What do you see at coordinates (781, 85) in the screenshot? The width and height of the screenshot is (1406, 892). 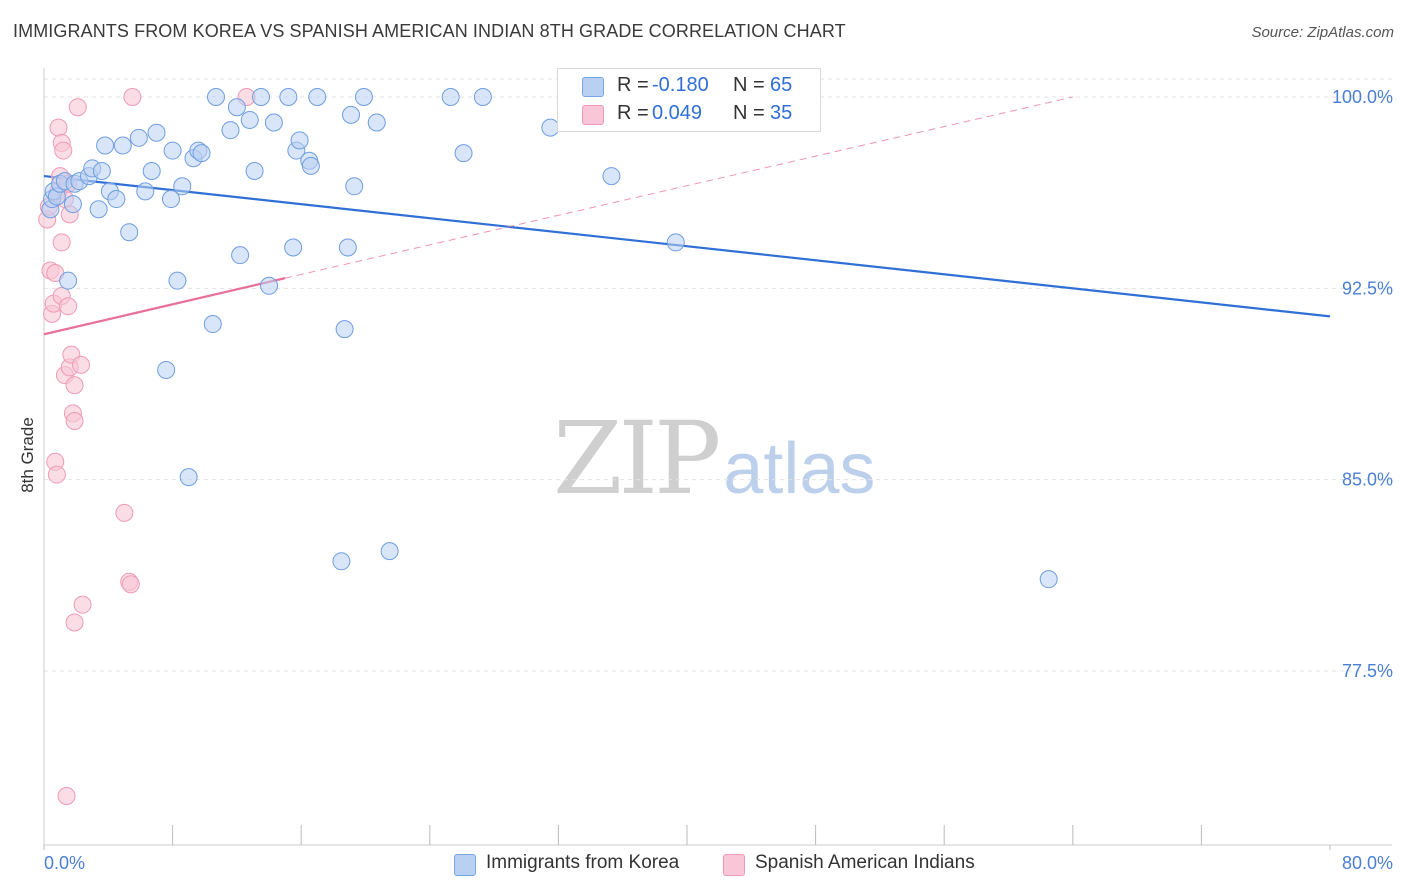 I see `legend-n-value: 65` at bounding box center [781, 85].